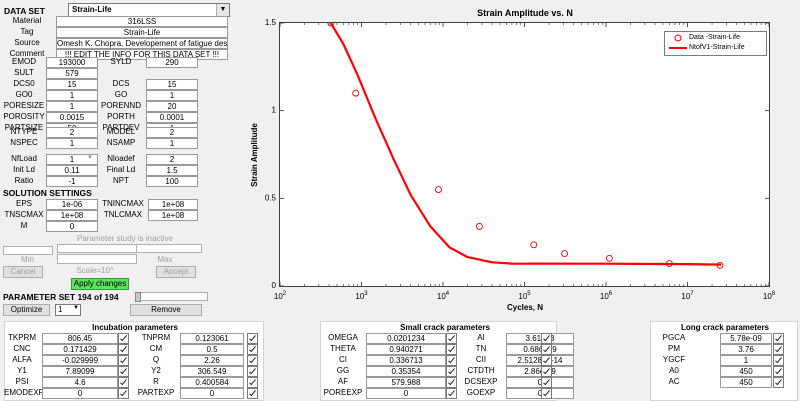 Image resolution: width=800 pixels, height=401 pixels. I want to click on param-field: 3.61453, so click(540, 338).